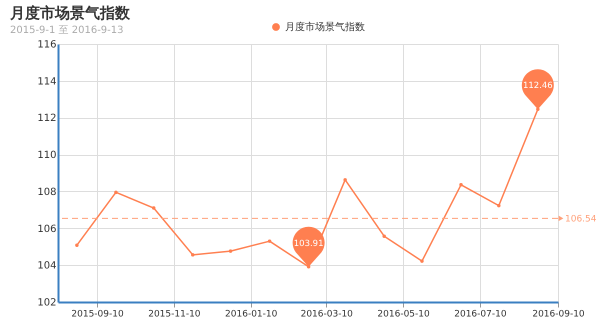 Image resolution: width=600 pixels, height=330 pixels. Describe the element at coordinates (46, 229) in the screenshot. I see `y-tick-label: 106` at that location.